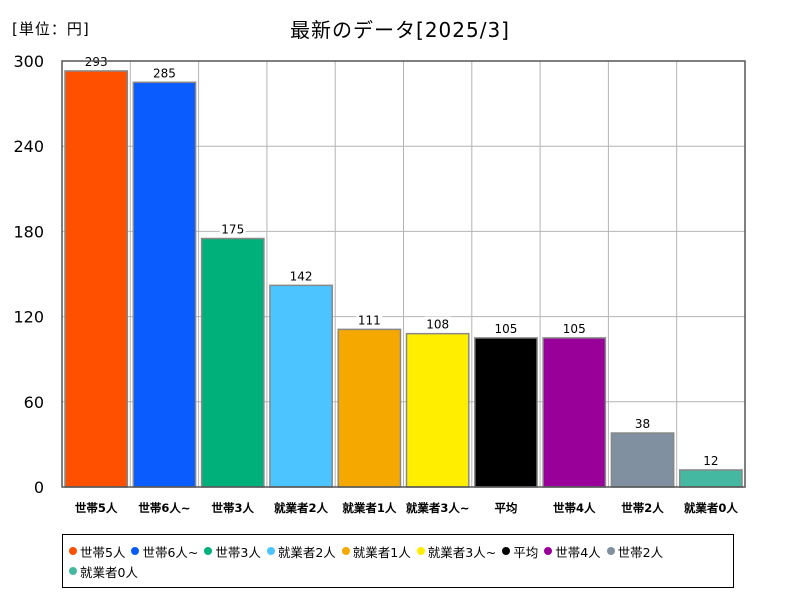 The width and height of the screenshot is (800, 600). Describe the element at coordinates (170, 552) in the screenshot. I see `legend-label: 世帯6人~` at that location.